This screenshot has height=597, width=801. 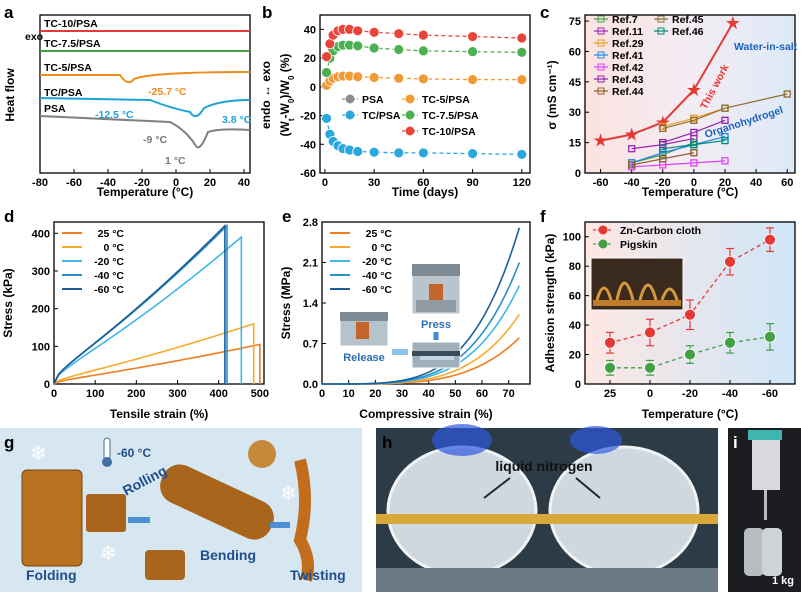 I want to click on panel-a-ticklabel: 40, so click(x=244, y=183).